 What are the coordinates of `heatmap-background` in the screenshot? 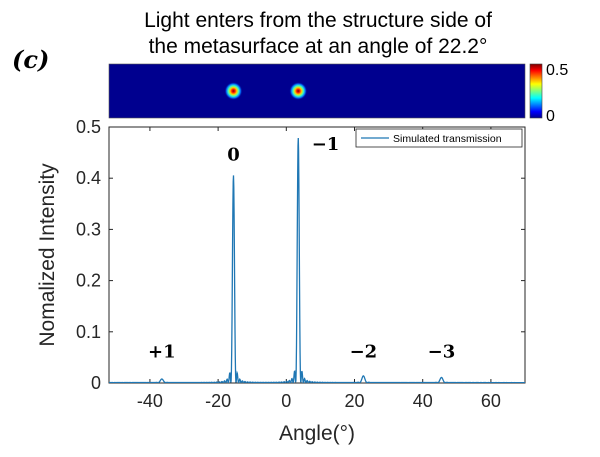 It's located at (317, 91).